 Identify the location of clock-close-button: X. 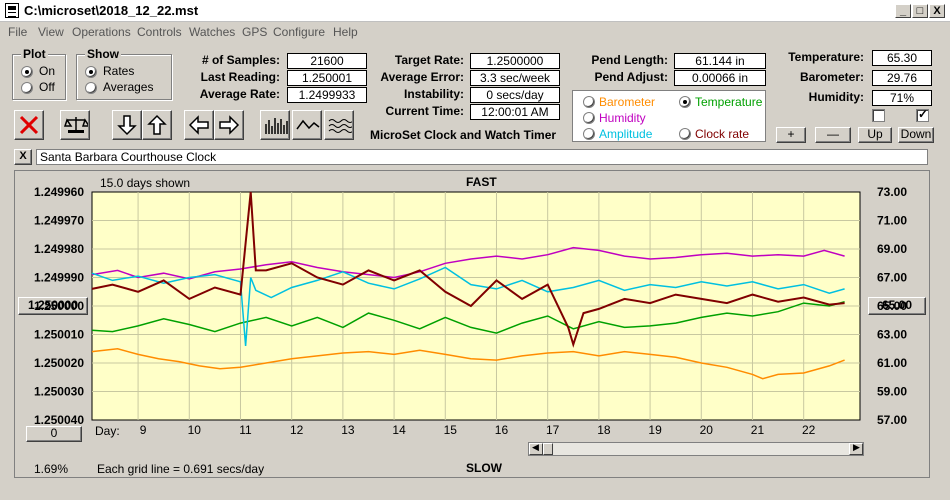
(23, 157).